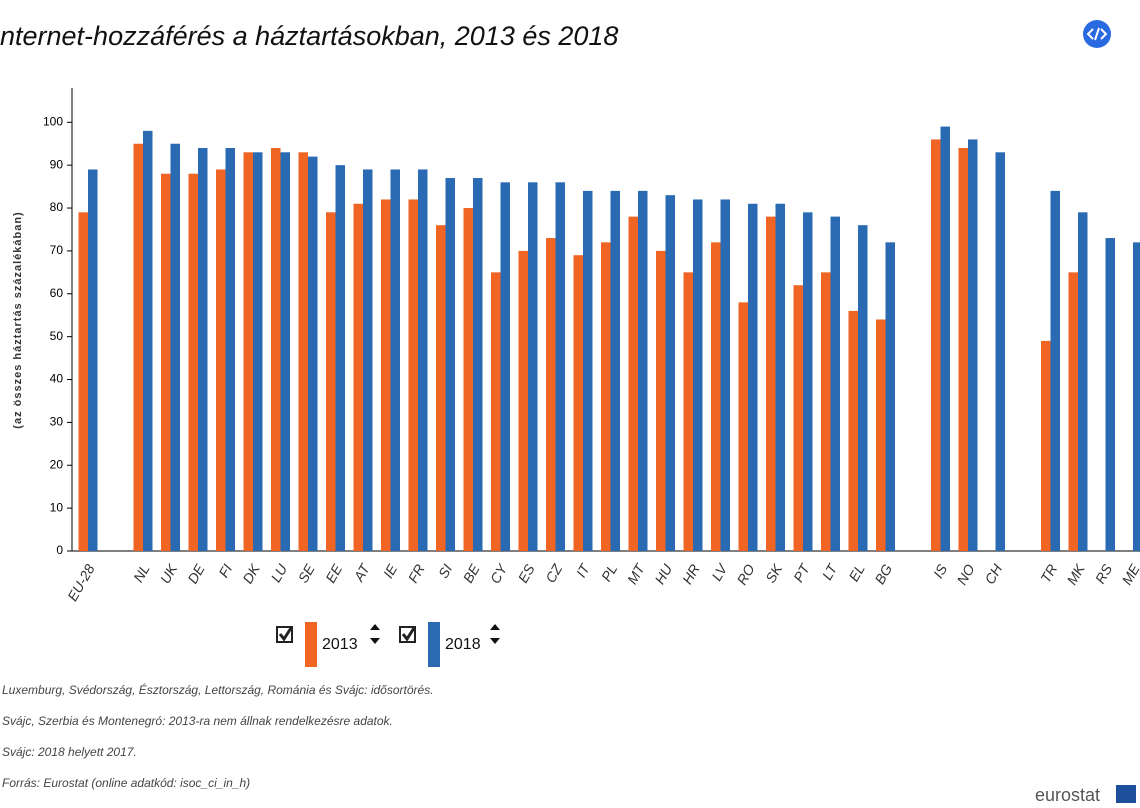  I want to click on x-tick-label: RS, so click(1104, 573).